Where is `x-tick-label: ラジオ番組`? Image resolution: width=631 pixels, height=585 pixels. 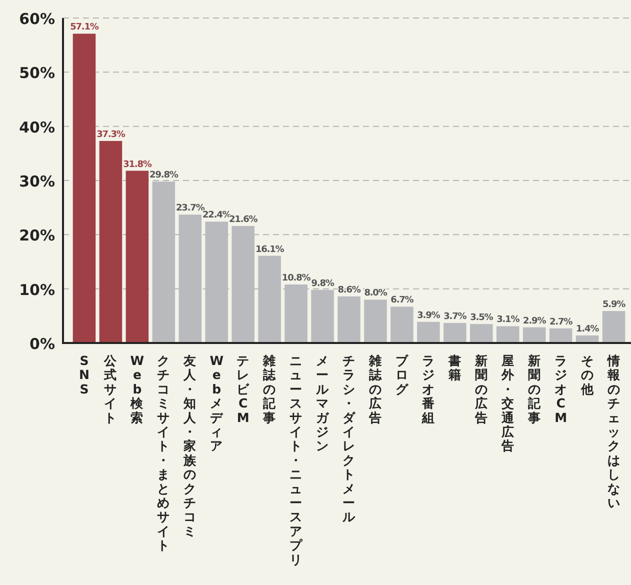
x-tick-label: ラジオ番組 is located at coordinates (427, 389).